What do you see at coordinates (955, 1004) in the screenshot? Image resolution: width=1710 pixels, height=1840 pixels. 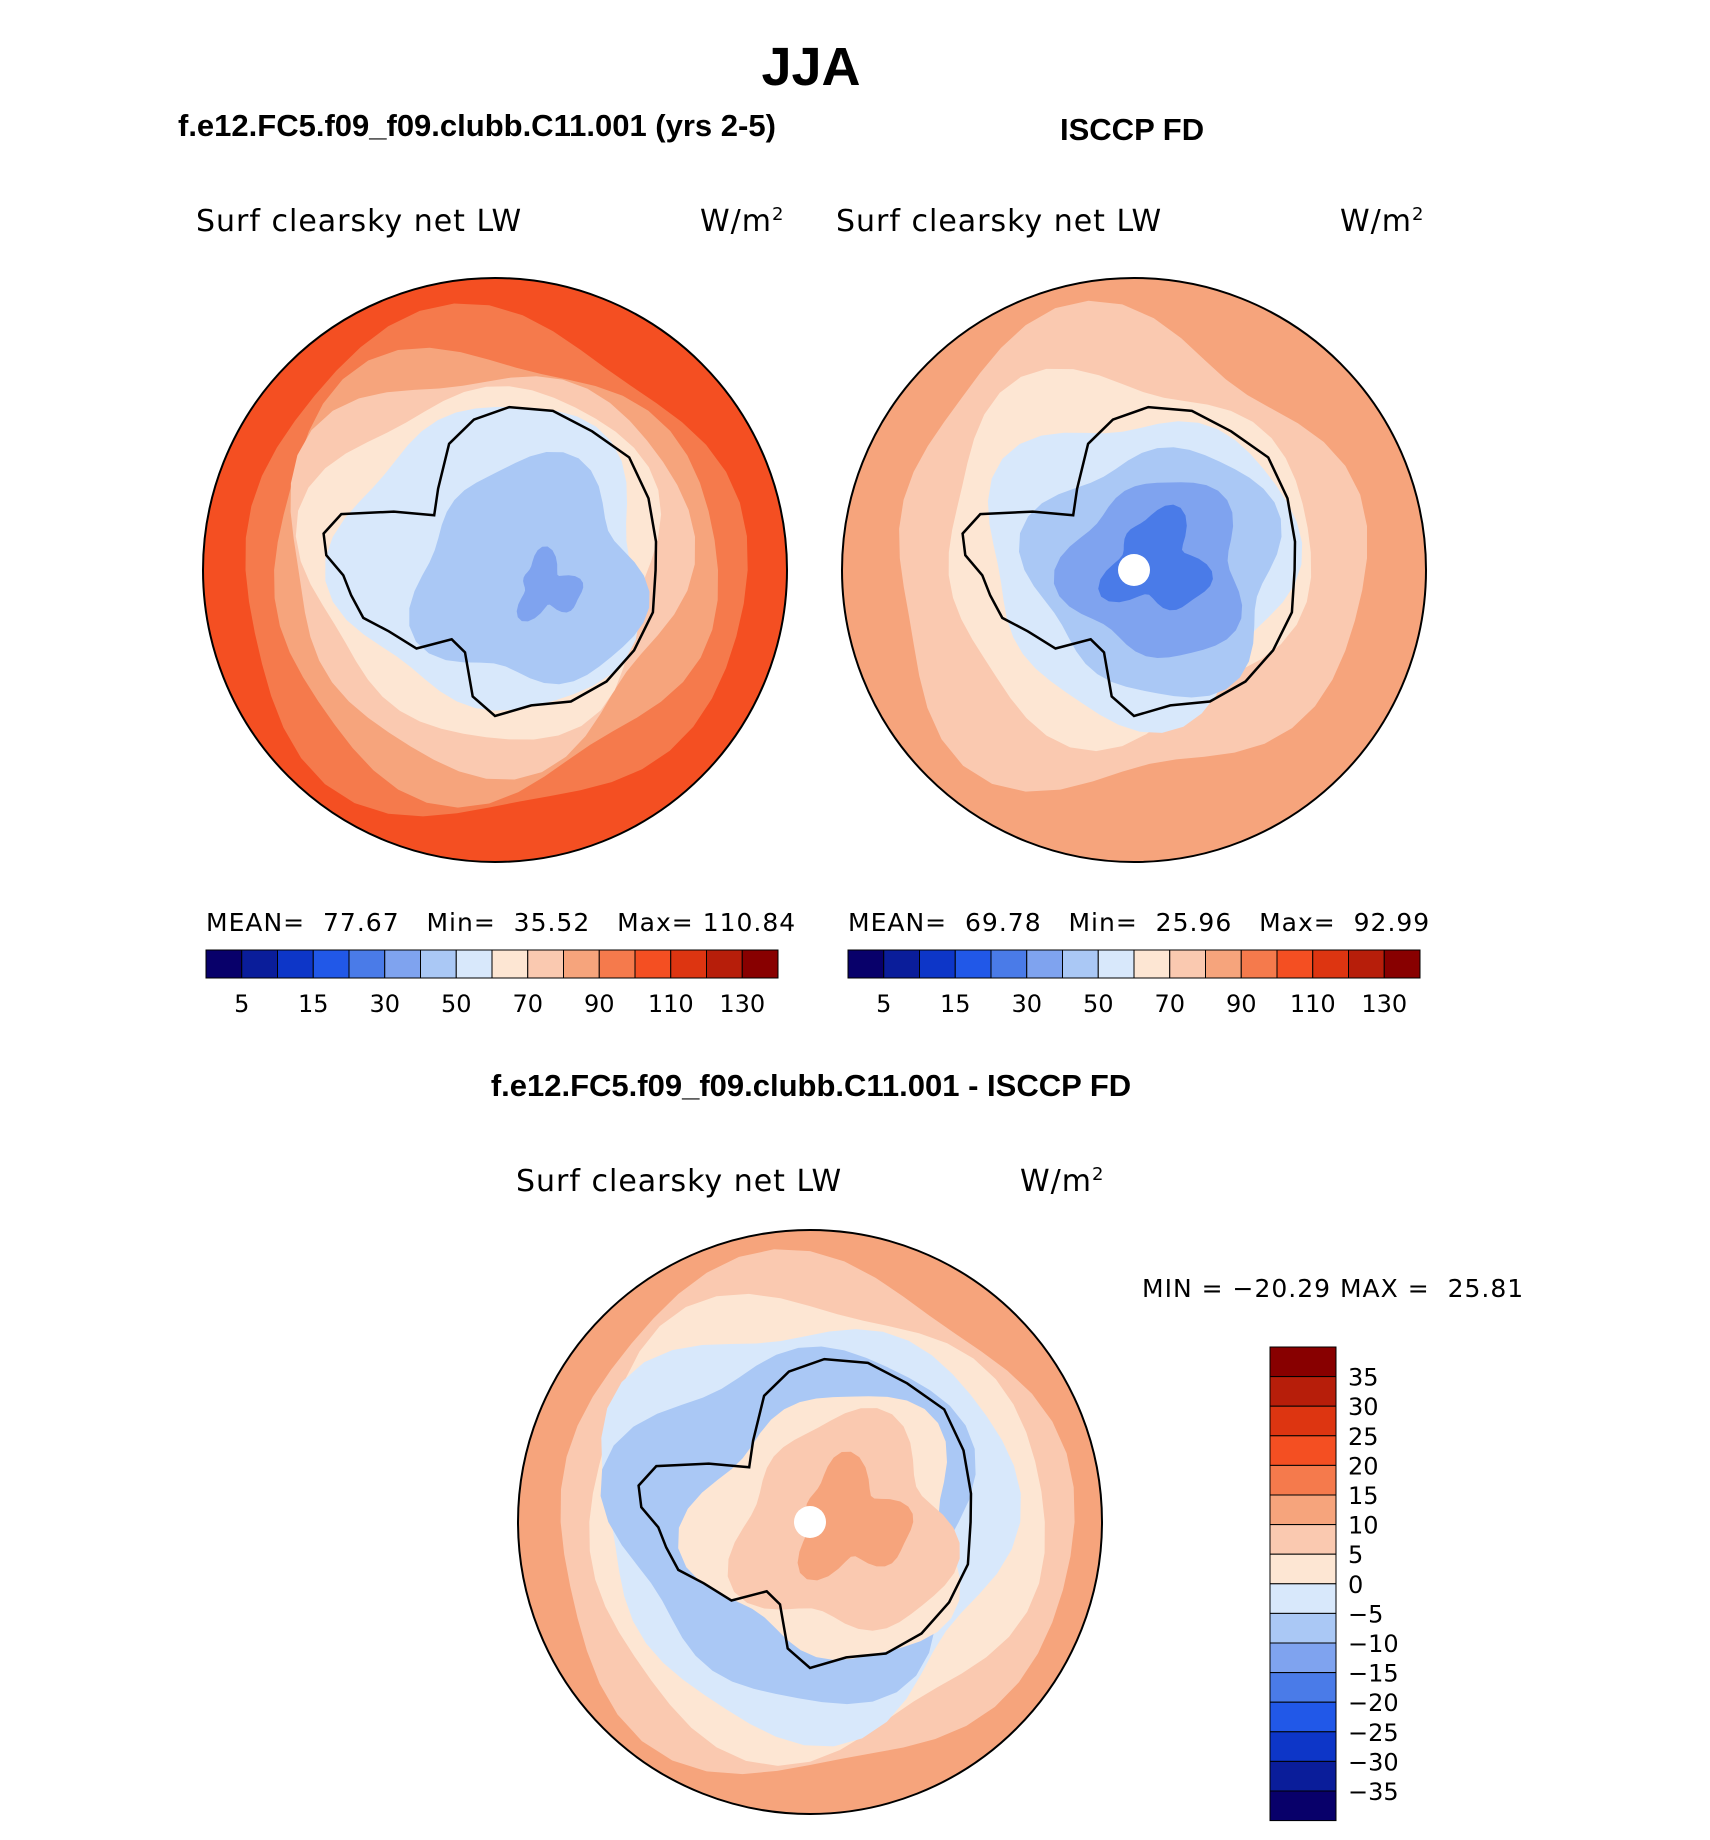 I see `obs-colorbar-tick: 15` at bounding box center [955, 1004].